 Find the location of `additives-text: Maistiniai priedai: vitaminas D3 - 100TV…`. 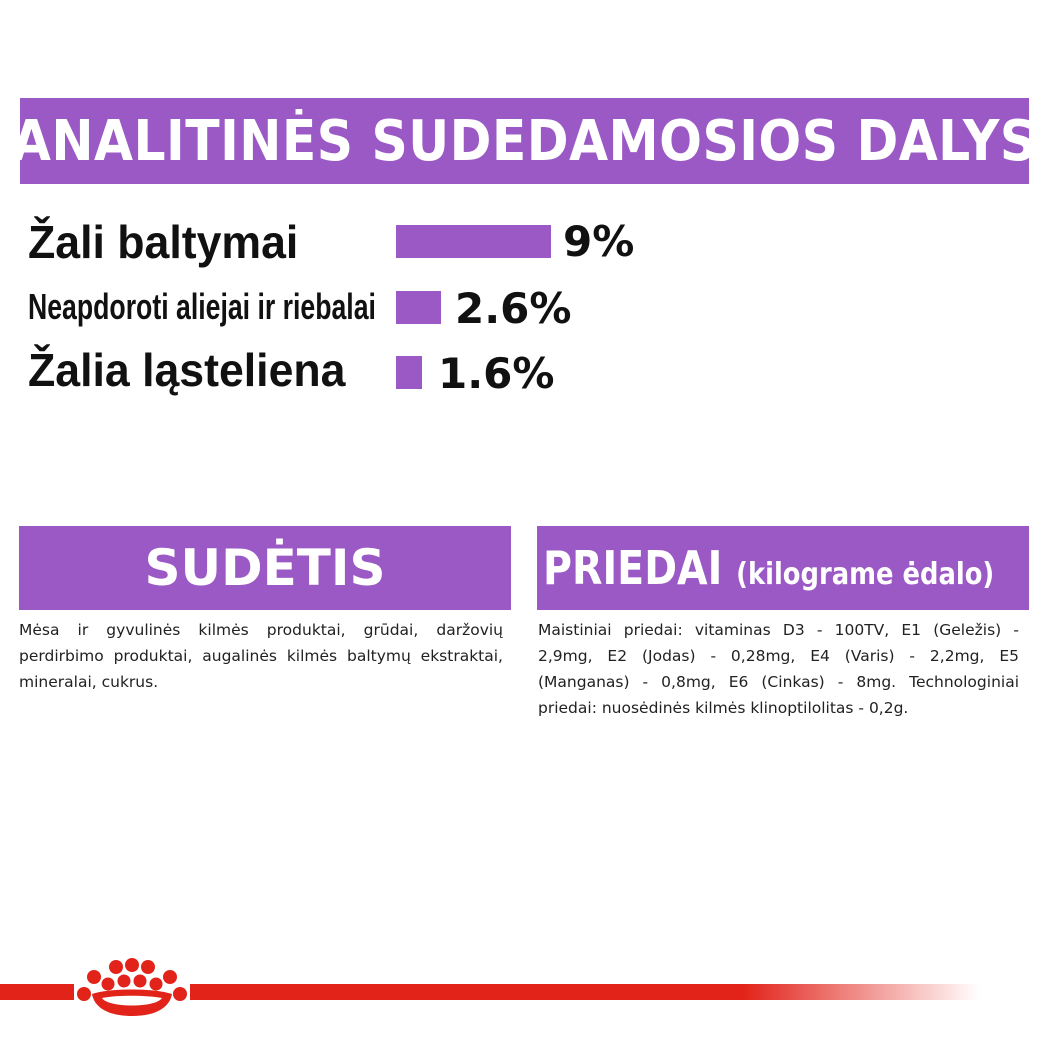

additives-text: Maistiniai priedai: vitaminas D3 - 100TV… is located at coordinates (778, 669).